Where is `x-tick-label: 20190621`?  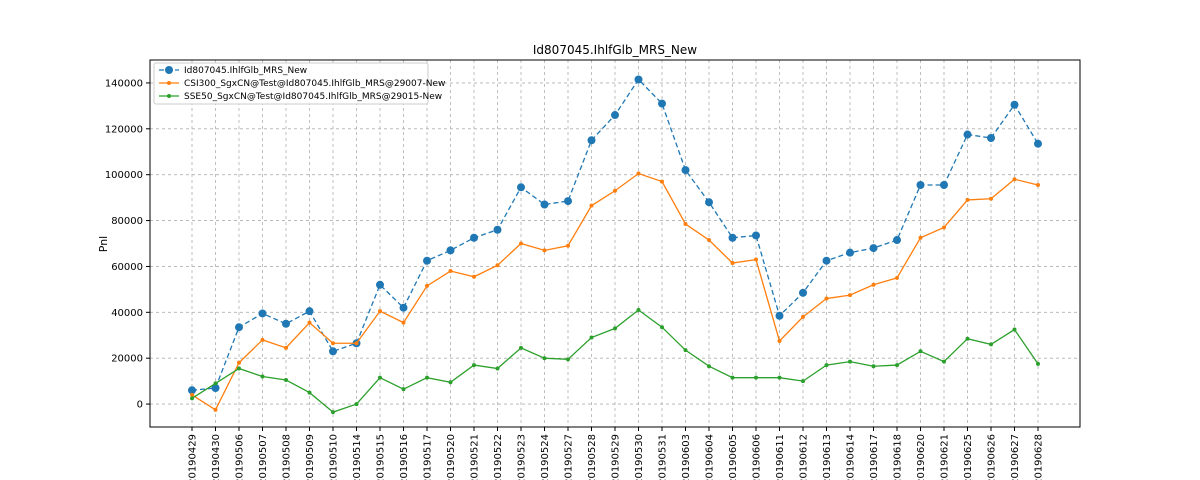
x-tick-label: 20190621 is located at coordinates (945, 457).